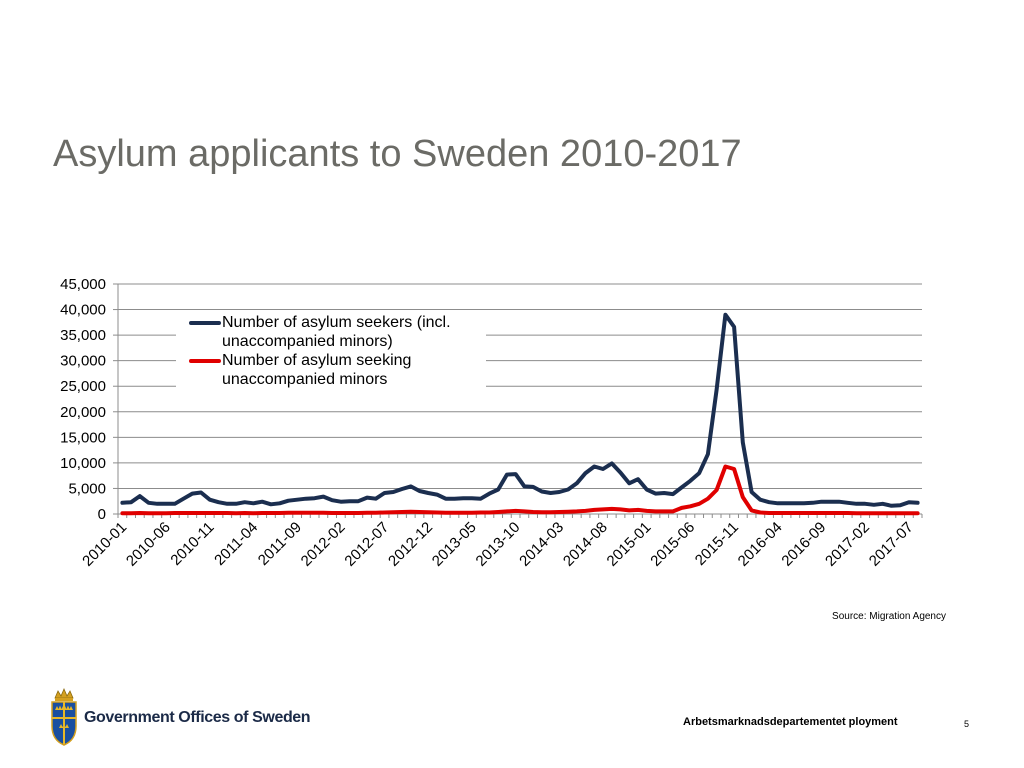 This screenshot has height=768, width=1024. What do you see at coordinates (192, 544) in the screenshot?
I see `x-tick-label: 2010-11` at bounding box center [192, 544].